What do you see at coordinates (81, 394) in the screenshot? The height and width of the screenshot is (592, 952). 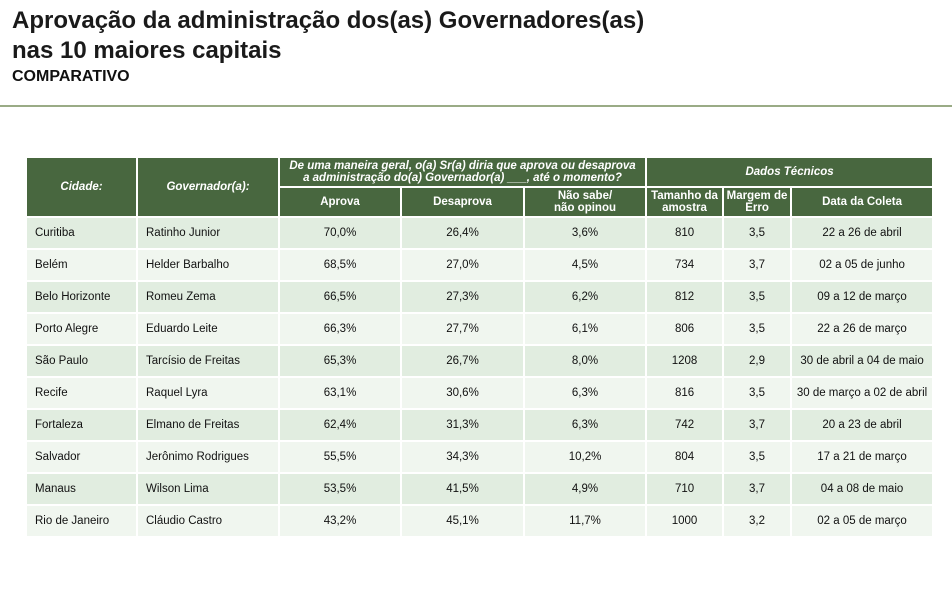 I see `cell-city: Recife` at bounding box center [81, 394].